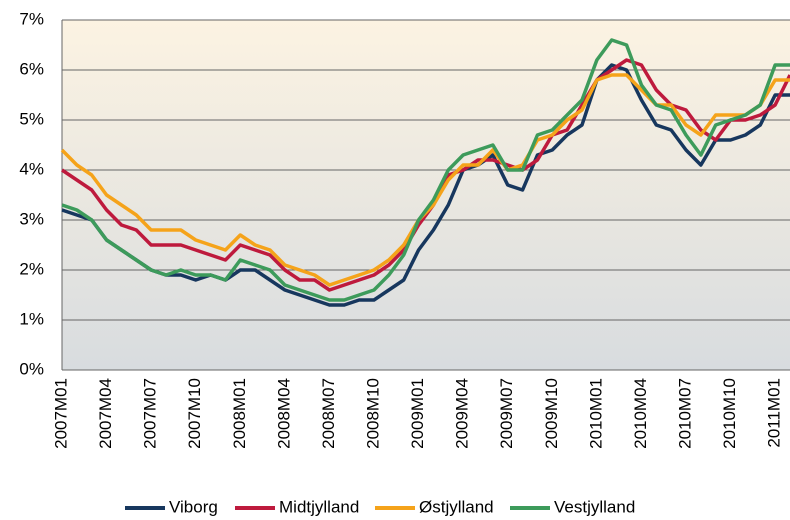  Describe the element at coordinates (150, 413) in the screenshot. I see `x-tick-label: 2007M07` at that location.